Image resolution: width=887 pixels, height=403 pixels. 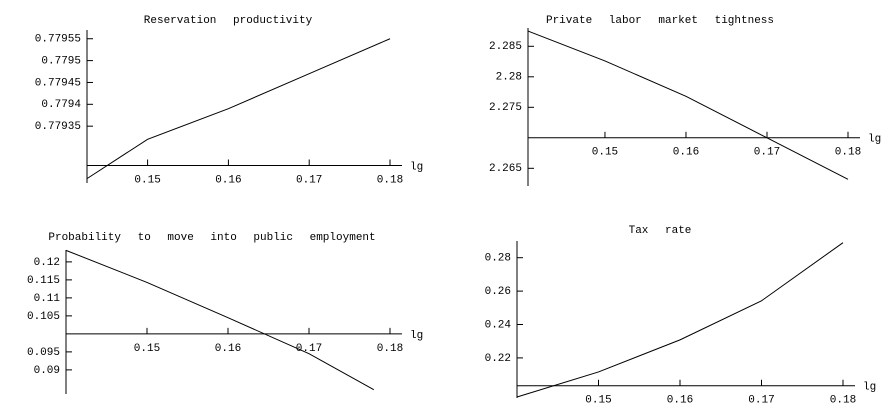 What do you see at coordinates (58, 83) in the screenshot?
I see `y-tick-label: 0.77945` at bounding box center [58, 83].